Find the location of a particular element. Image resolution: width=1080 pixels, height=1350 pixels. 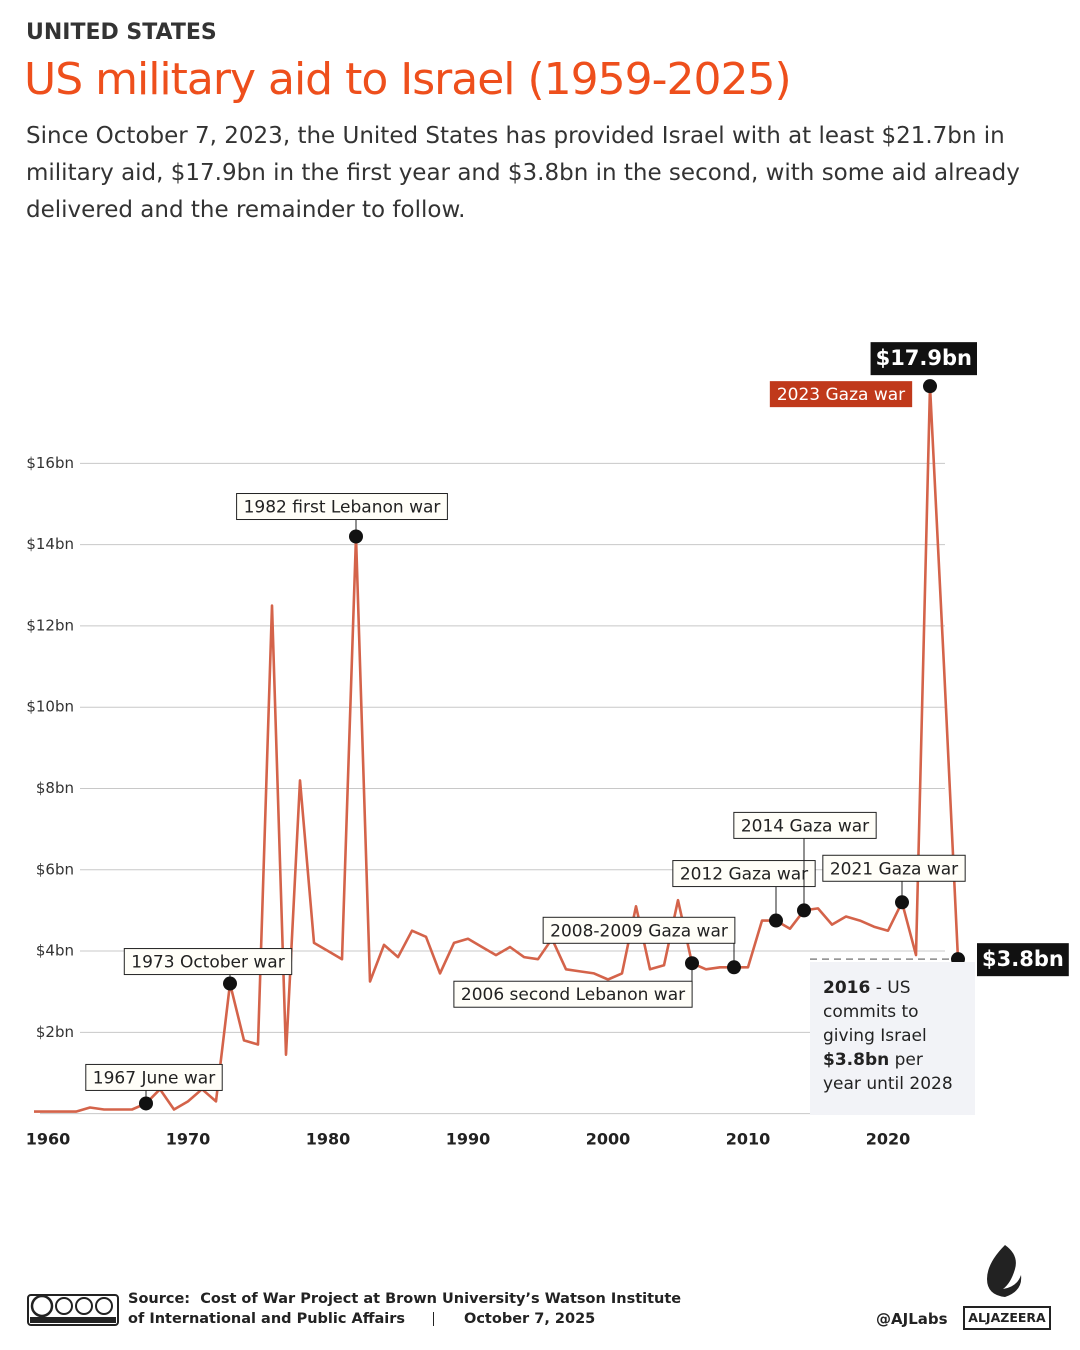

y-tick-label: $2bn is located at coordinates (55, 1032).